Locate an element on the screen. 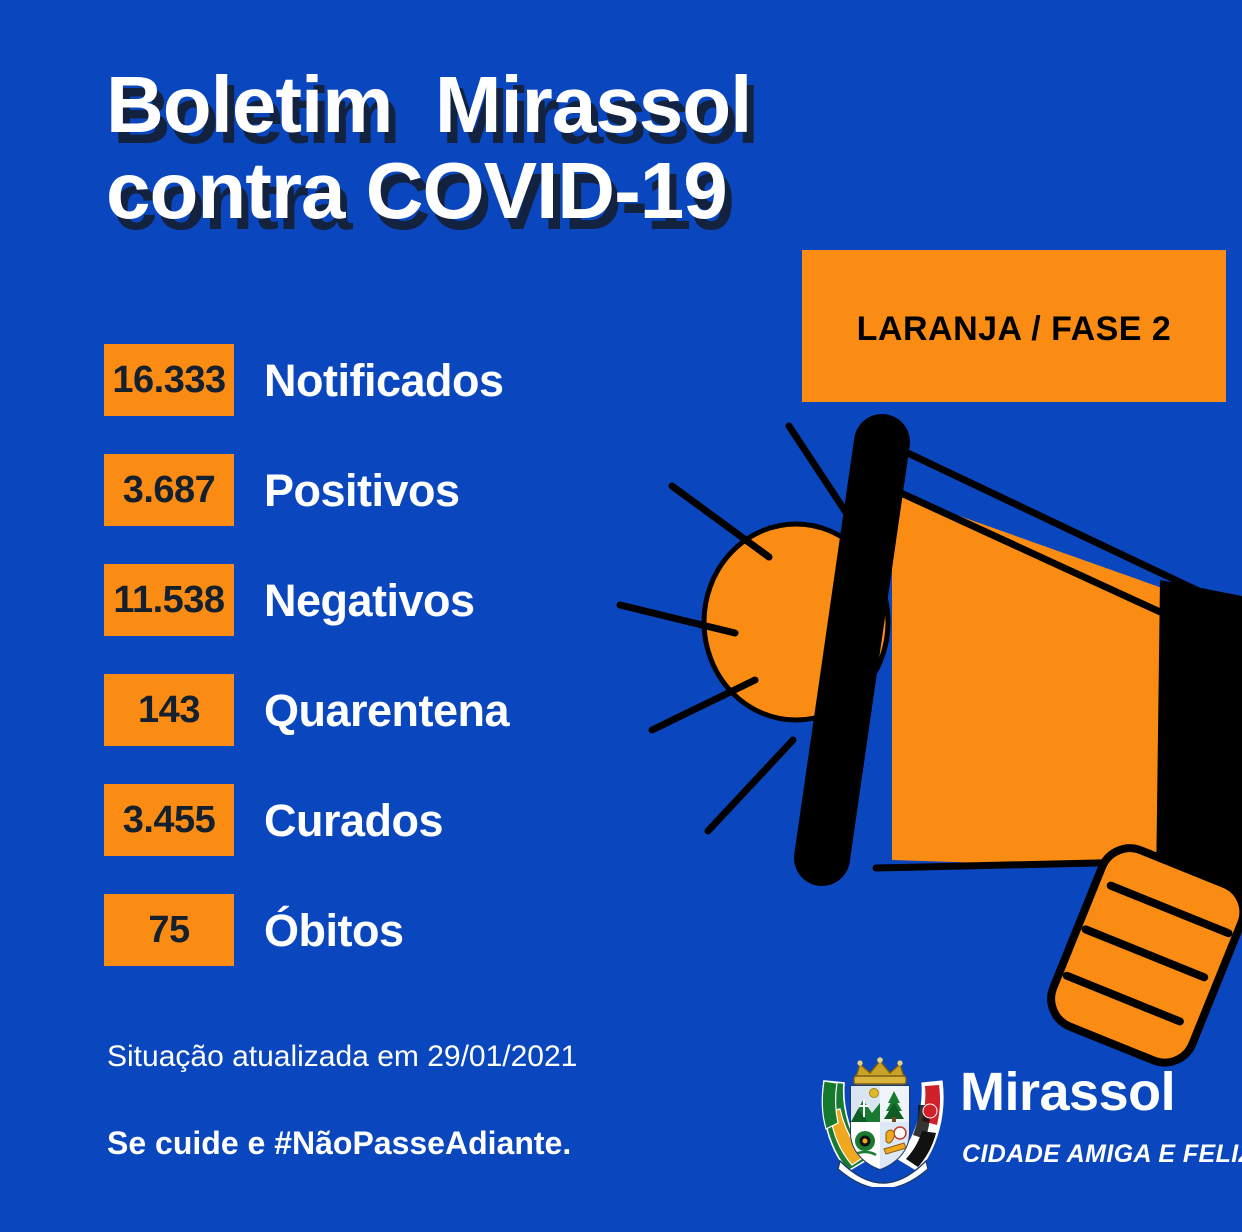 Image resolution: width=1242 pixels, height=1232 pixels. page-title: Boletim Mirassol contra COVID-19 is located at coordinates (516, 148).